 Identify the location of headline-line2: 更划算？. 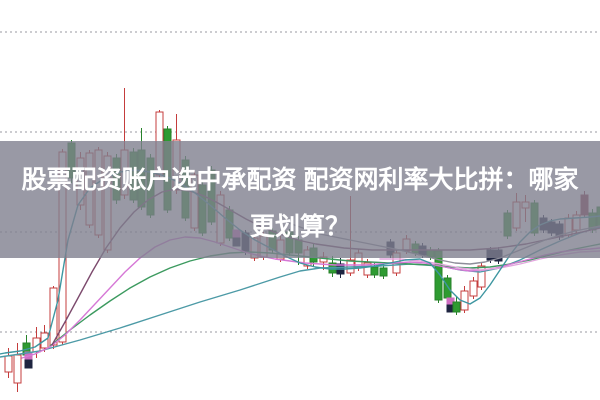
(299, 227).